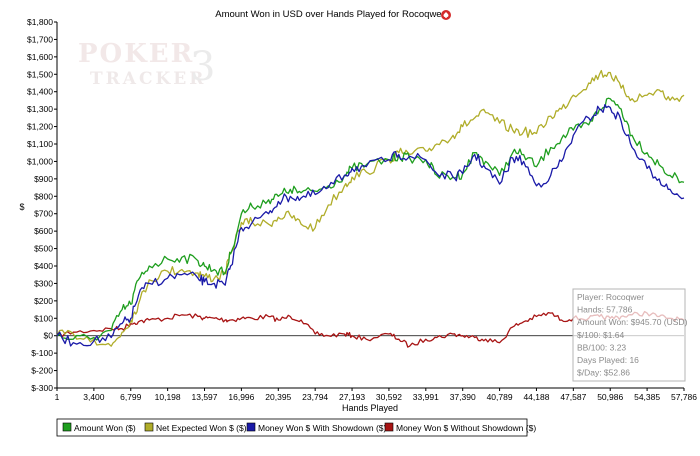  Describe the element at coordinates (352, 397) in the screenshot. I see `x-tick-label: 27,193` at that location.